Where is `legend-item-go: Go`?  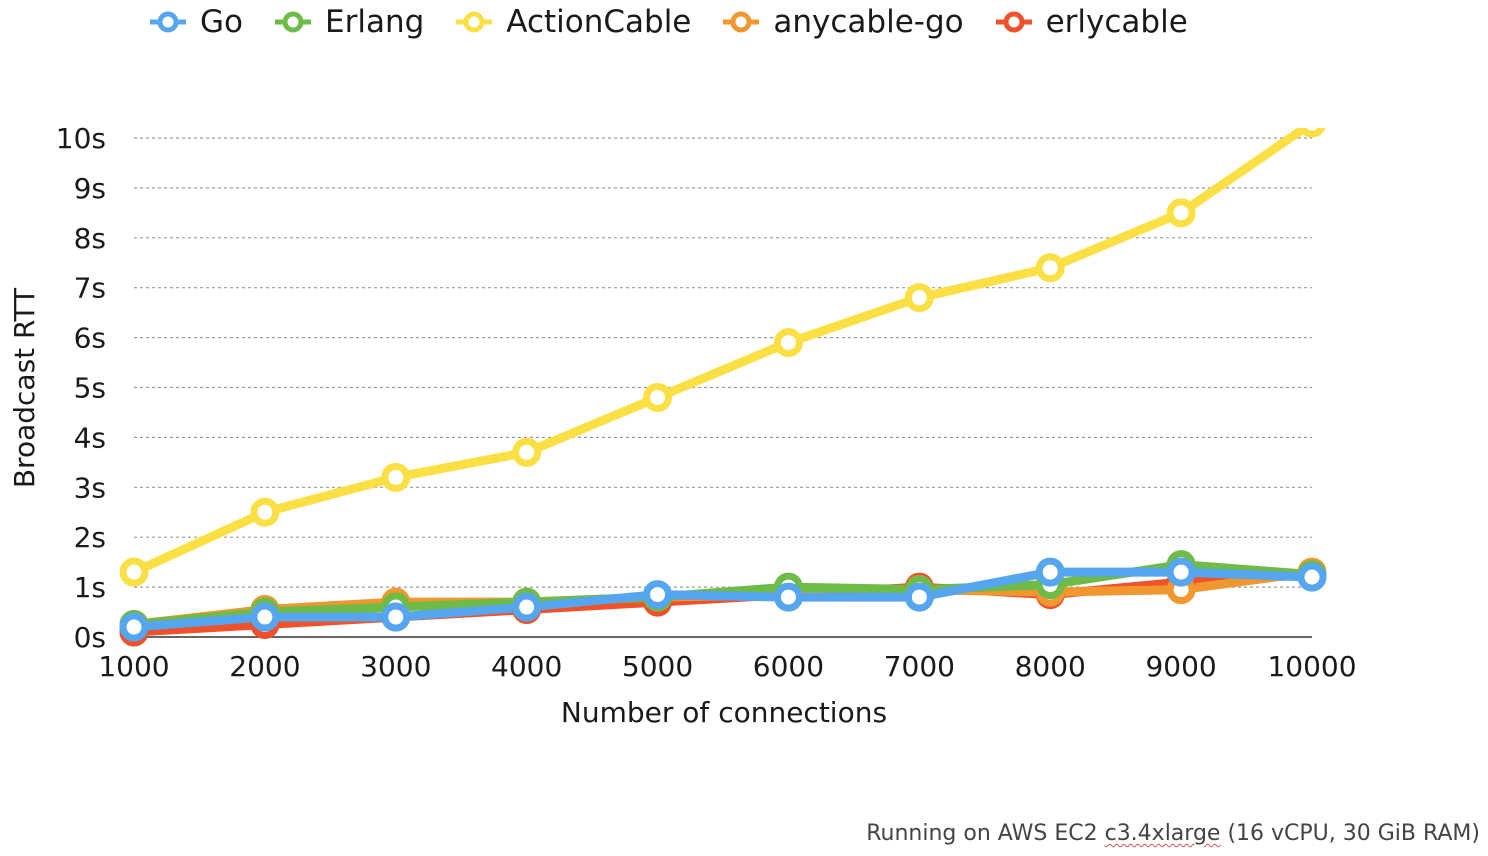
legend-item-go: Go is located at coordinates (196, 22).